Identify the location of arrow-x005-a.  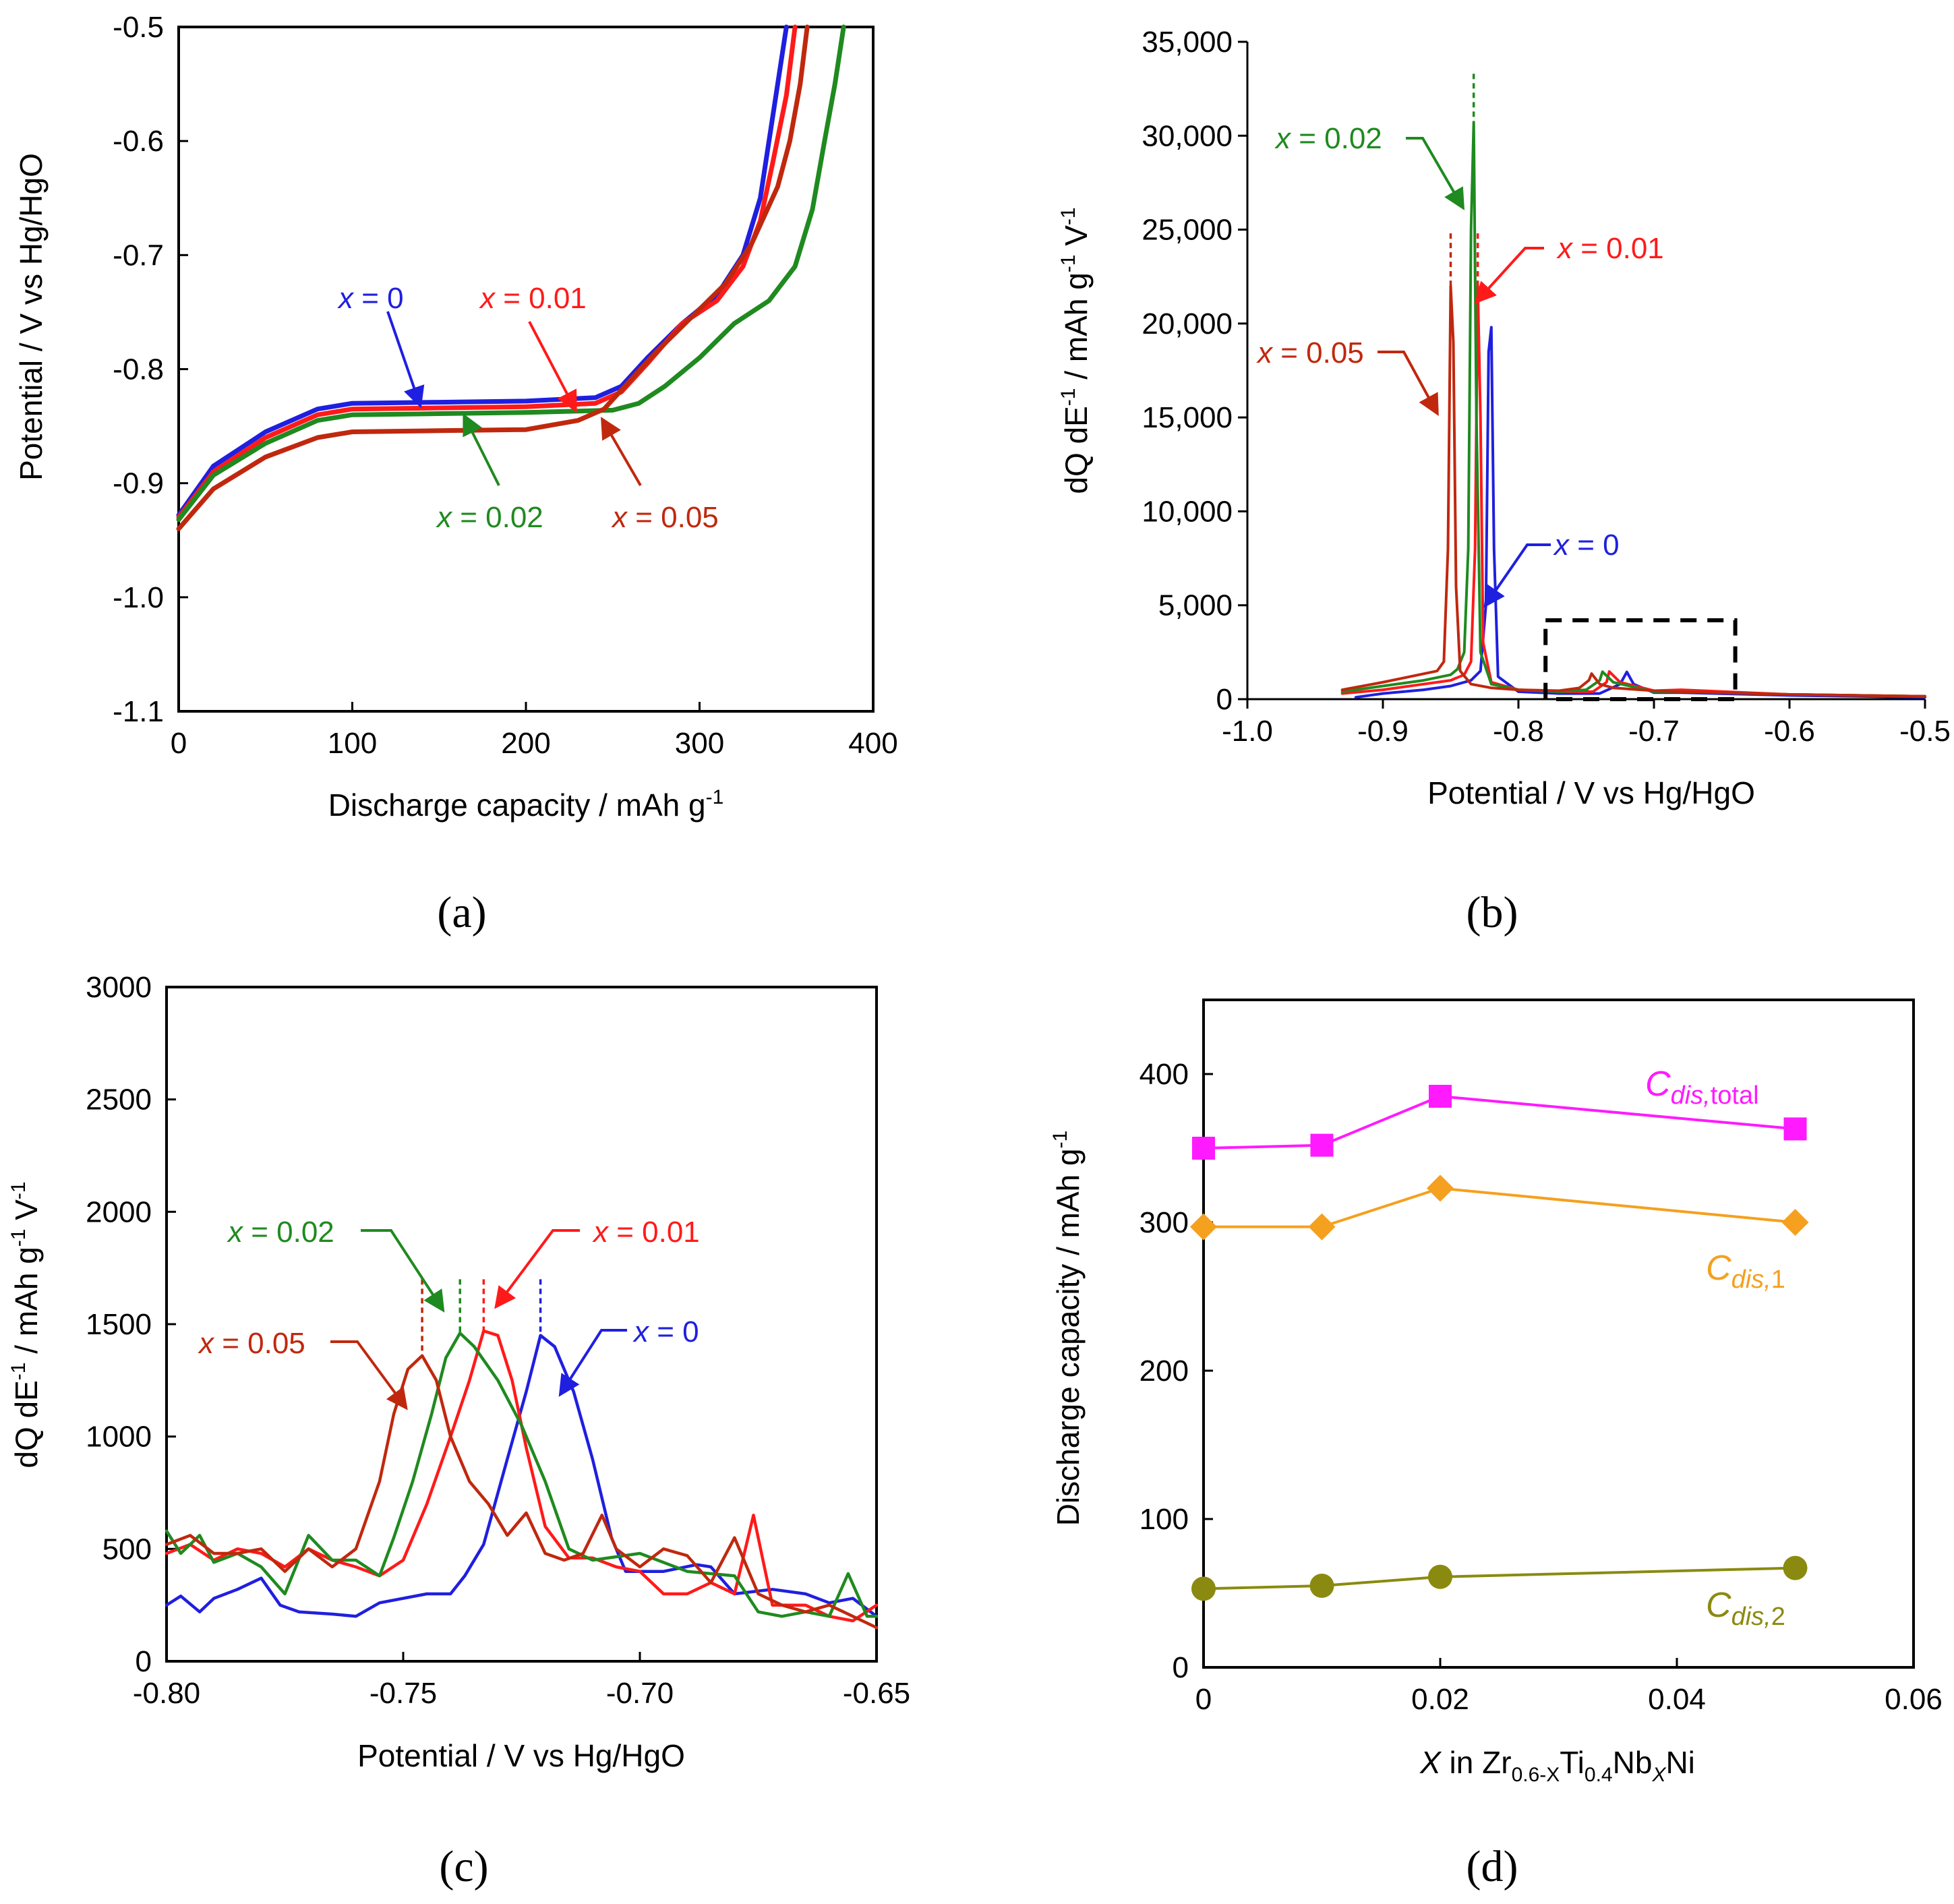
(621, 452).